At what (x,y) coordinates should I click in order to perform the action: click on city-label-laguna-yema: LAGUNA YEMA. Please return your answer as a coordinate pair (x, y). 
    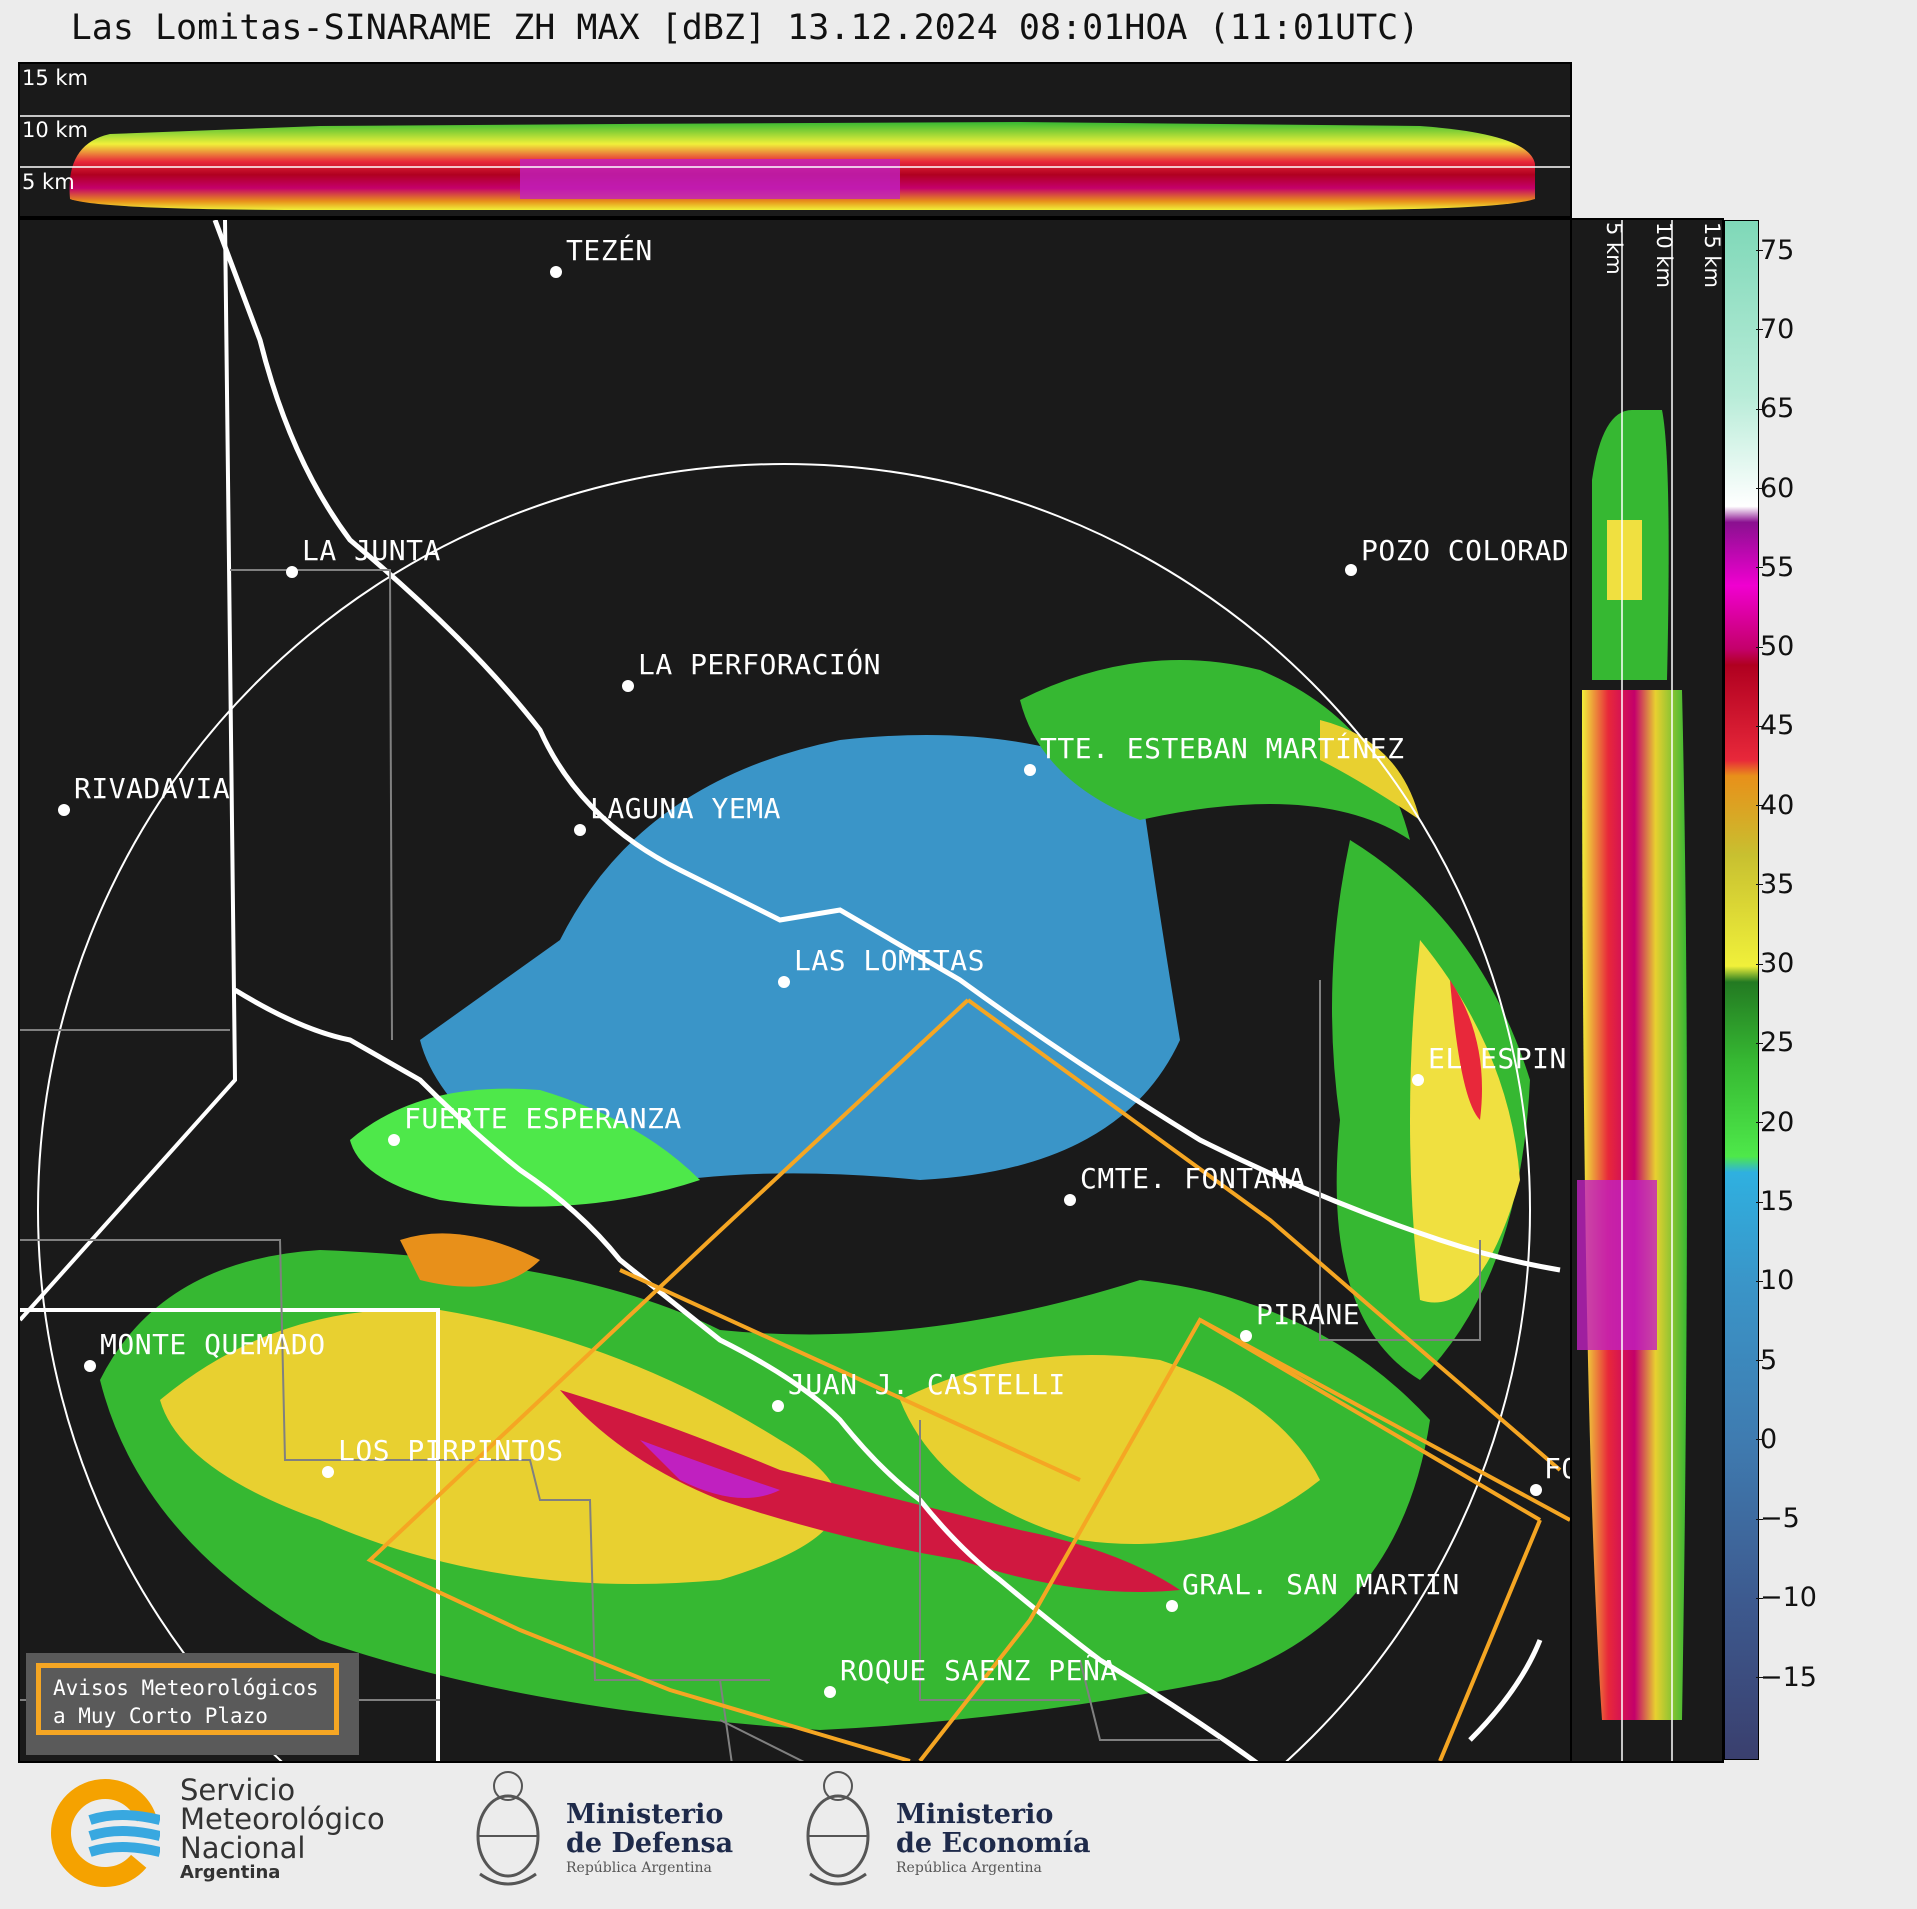
    Looking at the image, I should click on (685, 808).